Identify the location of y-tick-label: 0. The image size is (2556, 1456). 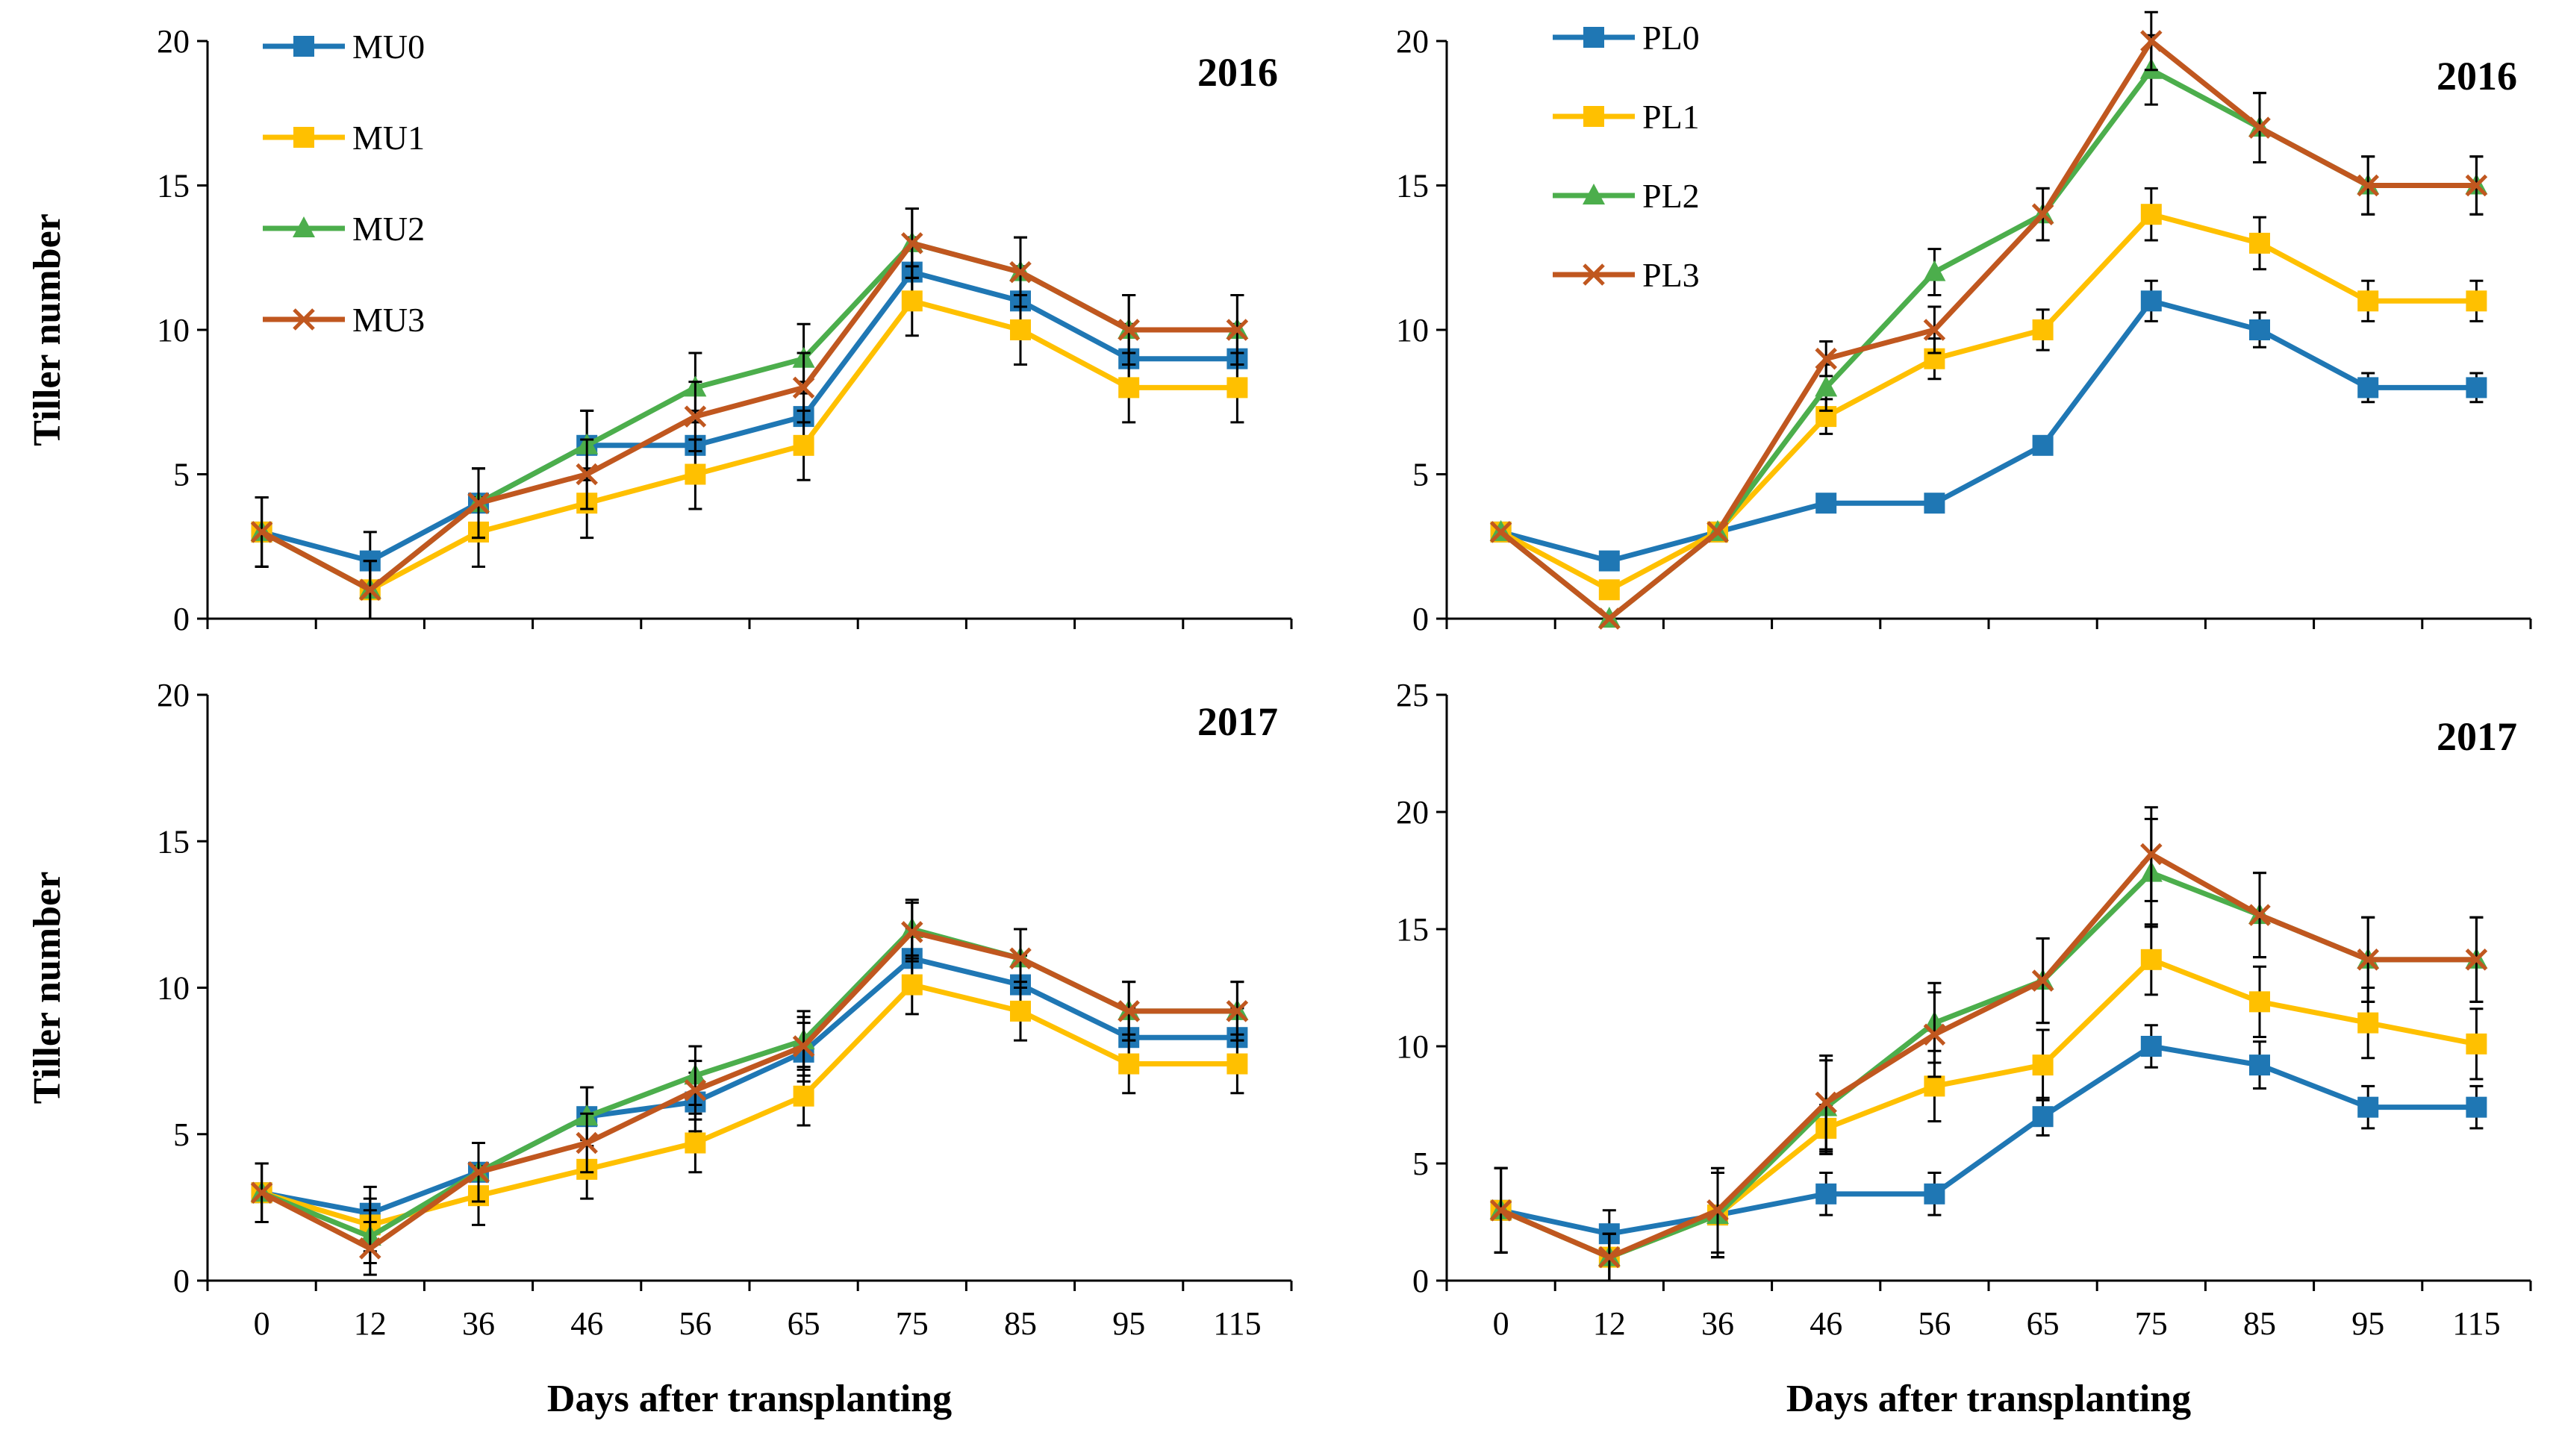
(1420, 619).